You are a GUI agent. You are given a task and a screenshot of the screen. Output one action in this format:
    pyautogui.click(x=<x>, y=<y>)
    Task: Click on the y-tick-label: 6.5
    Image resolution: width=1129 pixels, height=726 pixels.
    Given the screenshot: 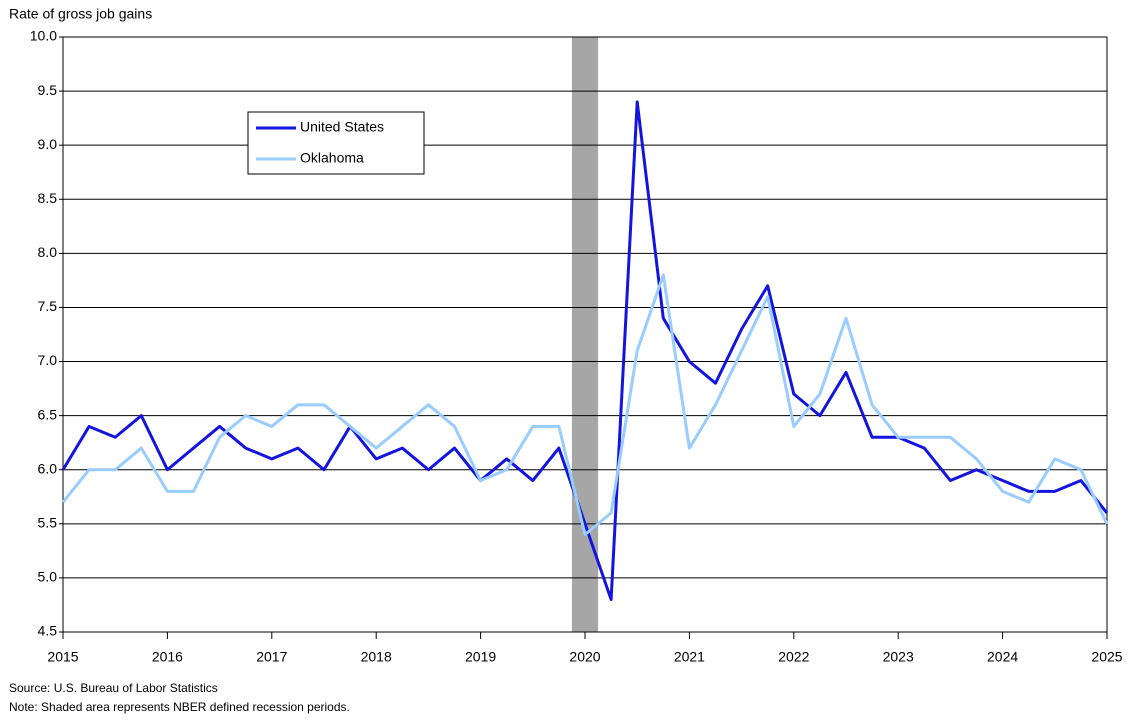 What is the action you would take?
    pyautogui.click(x=48, y=414)
    